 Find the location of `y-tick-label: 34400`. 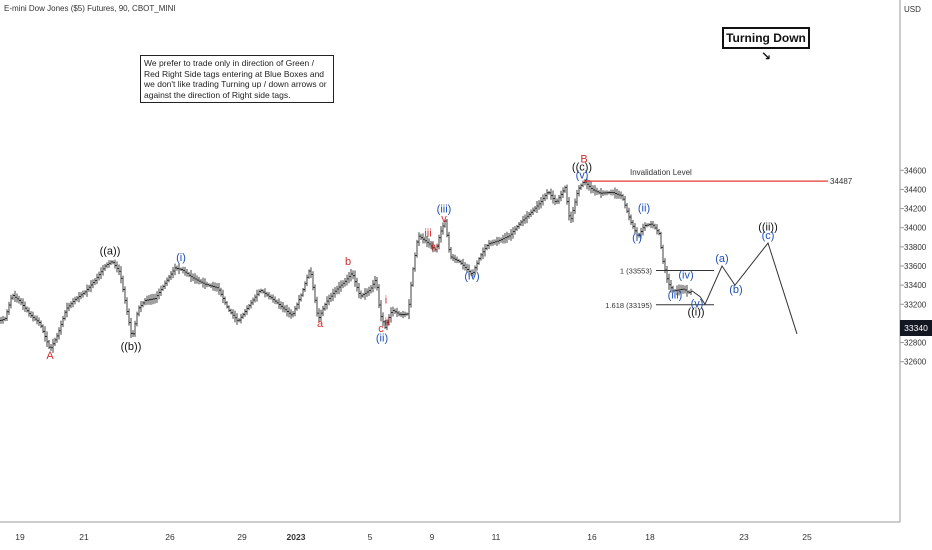

y-tick-label: 34400 is located at coordinates (915, 189).